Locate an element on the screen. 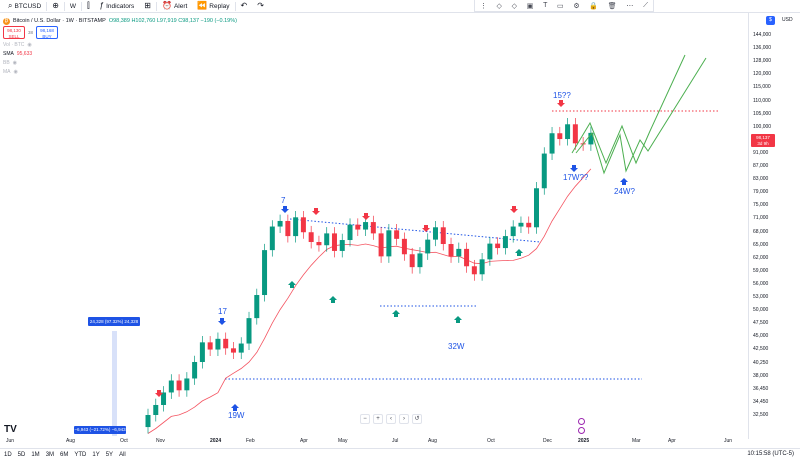  price-label: 128,000 is located at coordinates (762, 61).